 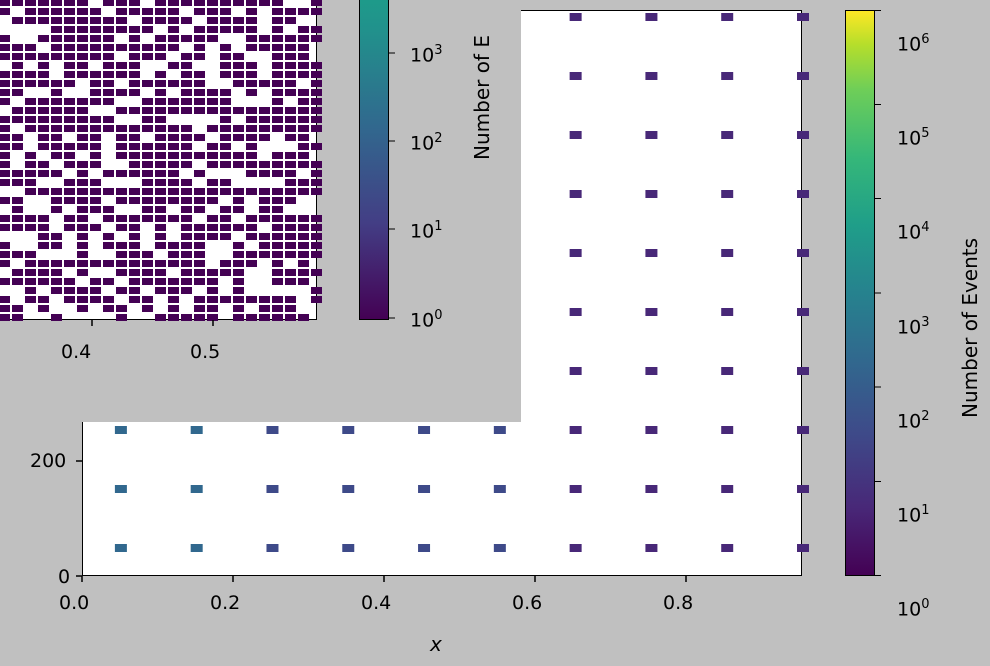 What do you see at coordinates (426, 55) in the screenshot?
I see `back-cbar-tick-1e3: 103` at bounding box center [426, 55].